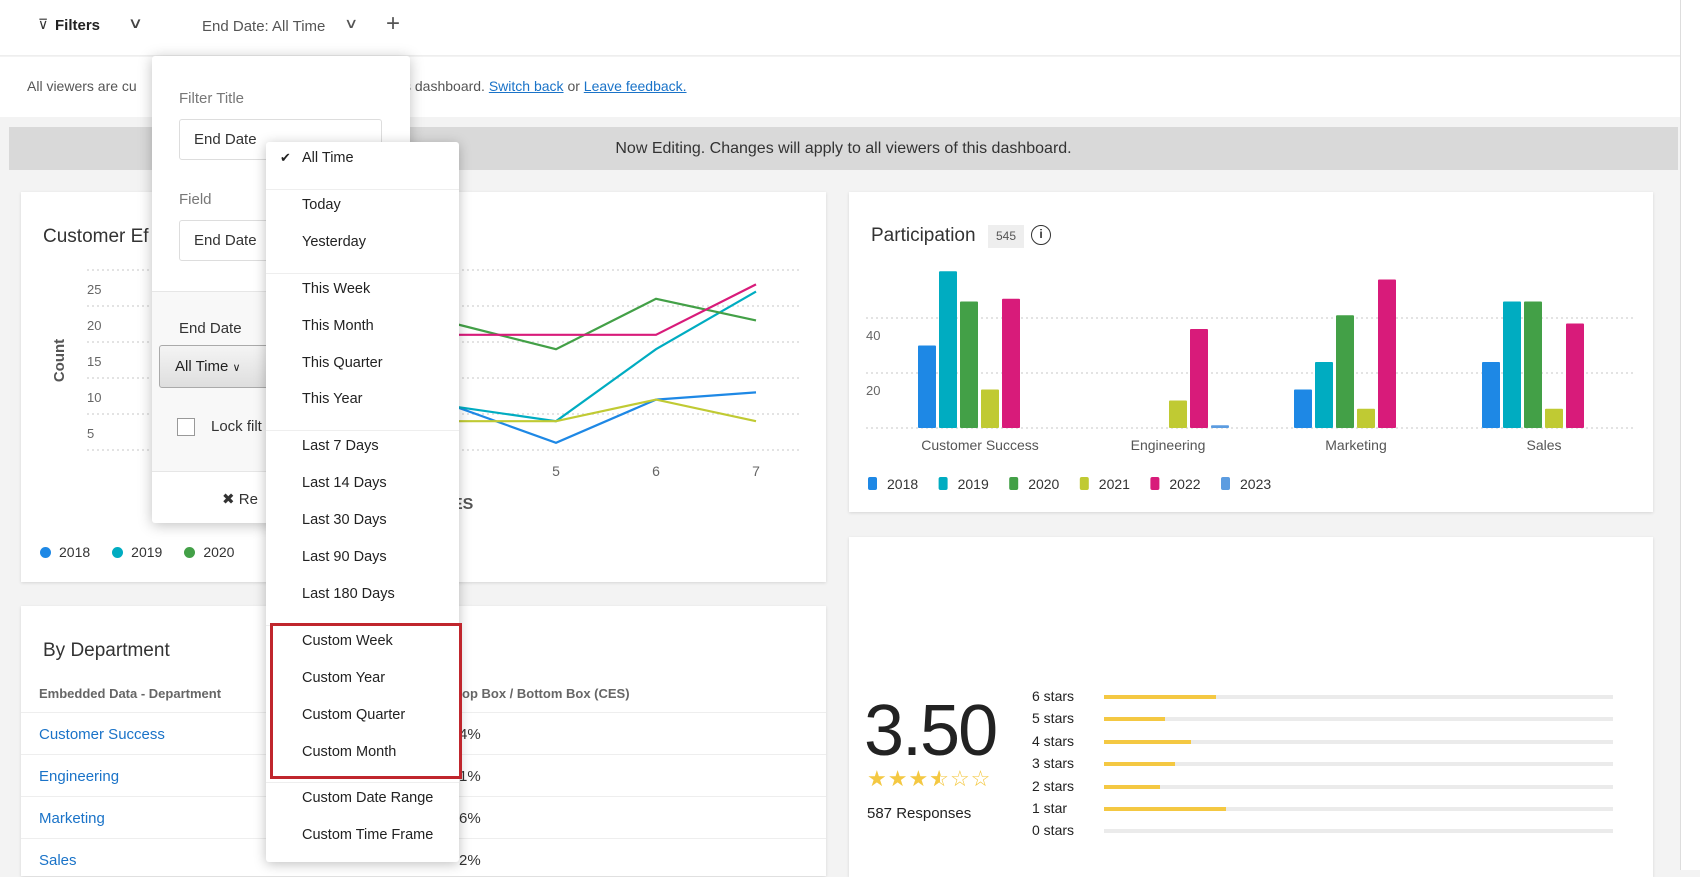 This screenshot has height=877, width=1700. I want to click on chevron-down-icon: ∨, so click(236, 368).